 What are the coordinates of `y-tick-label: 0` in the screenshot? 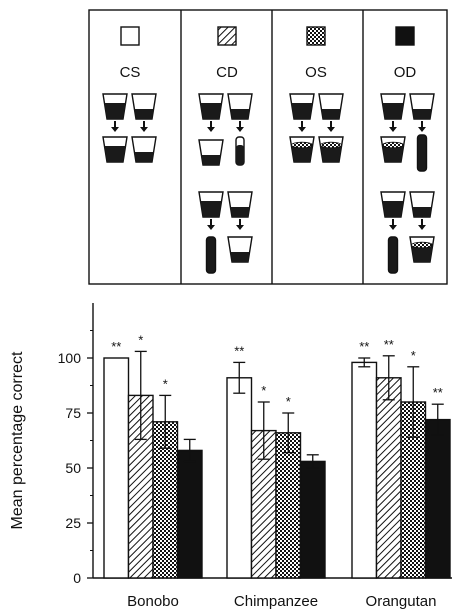 It's located at (77, 578).